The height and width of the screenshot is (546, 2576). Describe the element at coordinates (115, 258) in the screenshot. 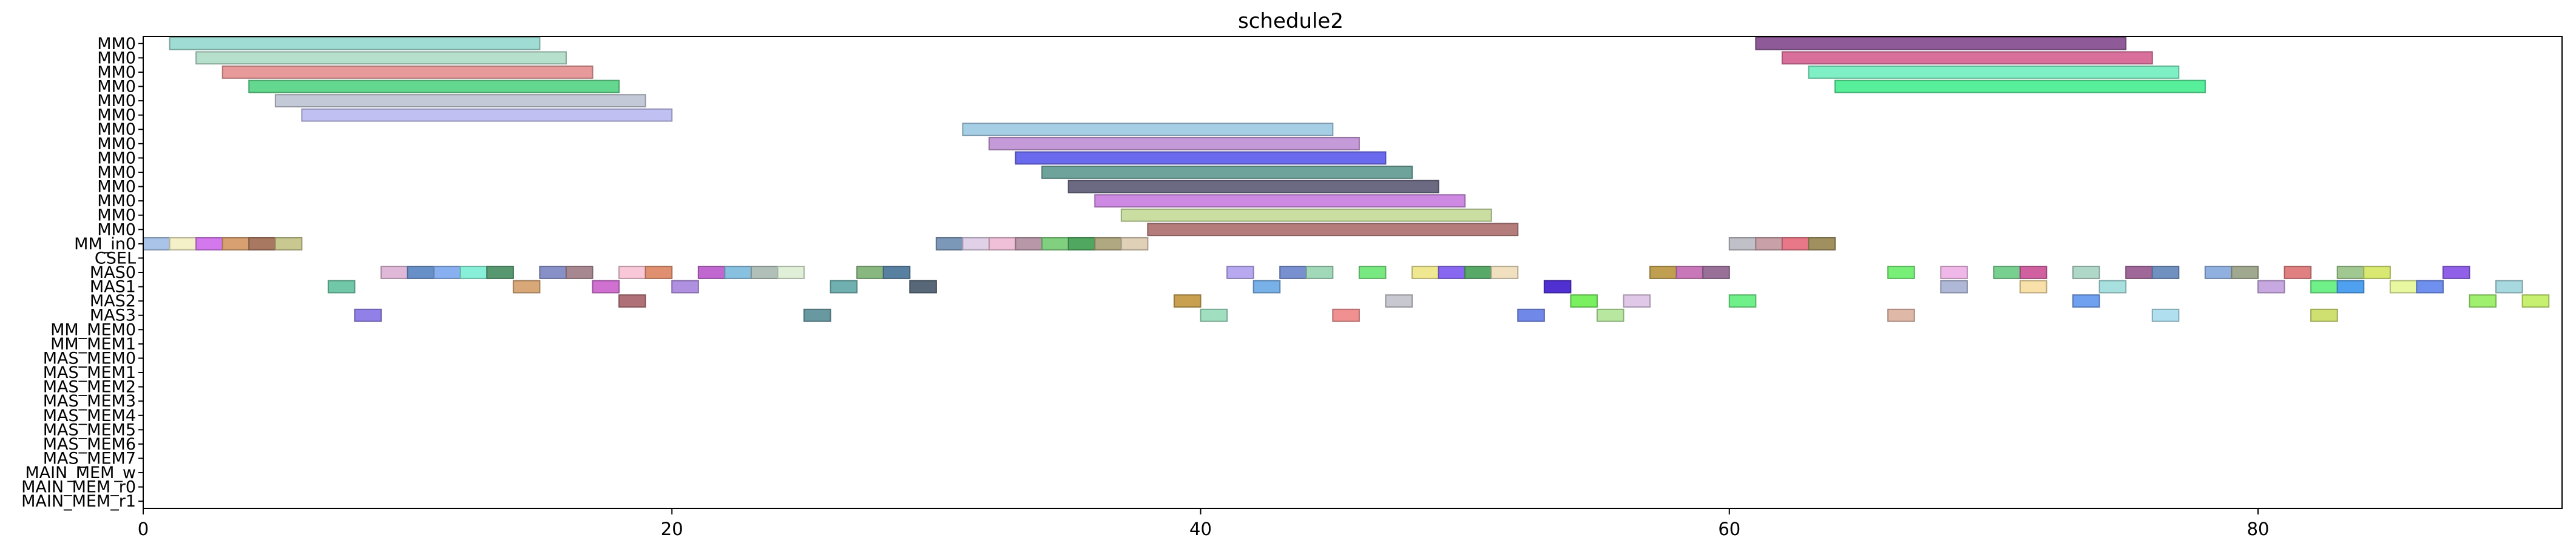

I see `y-tick-label: CSEL` at that location.